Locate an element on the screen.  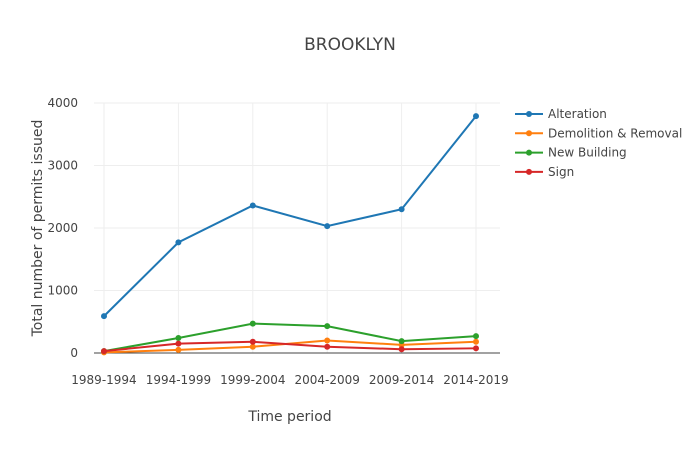
legend-item: New Building is located at coordinates (571, 153).